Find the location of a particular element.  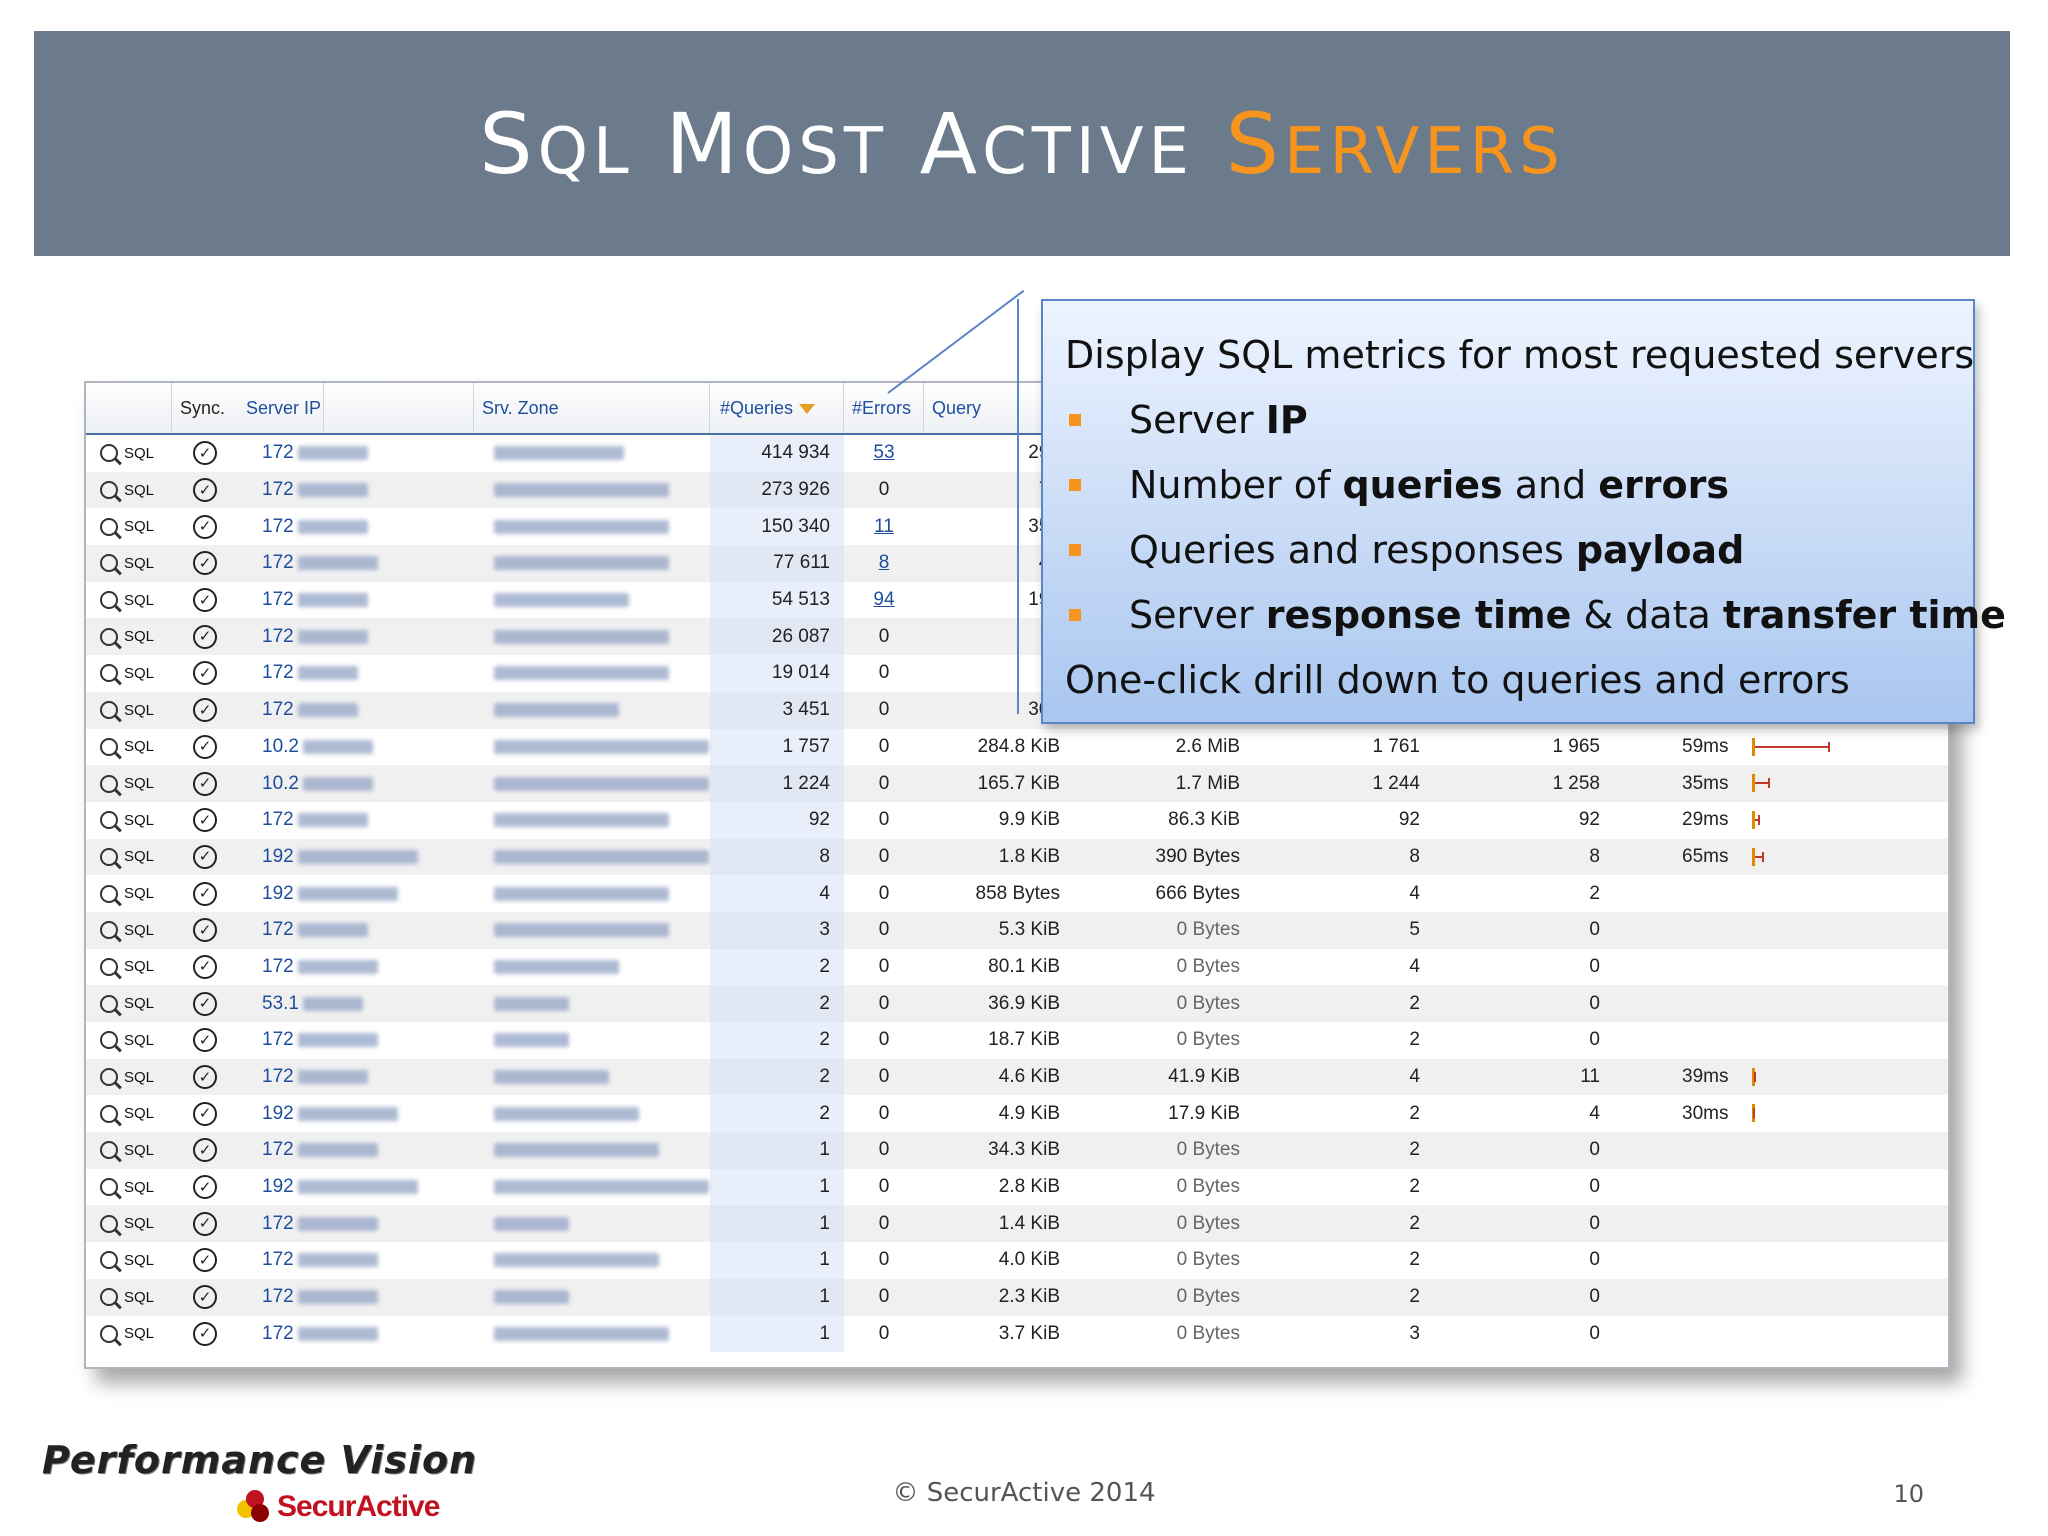

table-row: SQL ✓ 172 1 0 3.7 KiB 0 Bytes 3 0 is located at coordinates (1017, 1334).